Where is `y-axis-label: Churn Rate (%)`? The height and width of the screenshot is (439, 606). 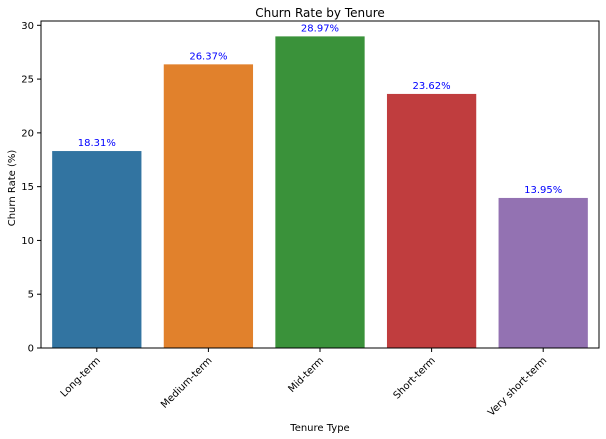 y-axis-label: Churn Rate (%) is located at coordinates (12, 188).